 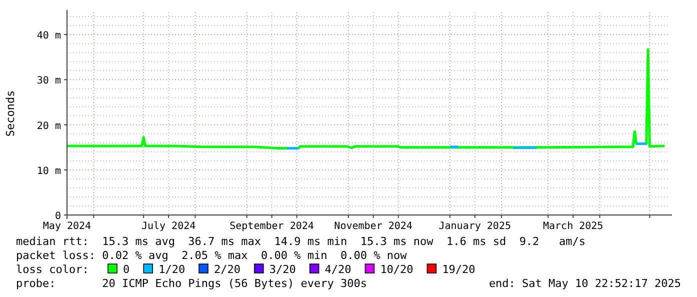 I want to click on text: probe: 20 ICMP Echo Pings (56 Bytes) every 300s, so click(x=191, y=283).